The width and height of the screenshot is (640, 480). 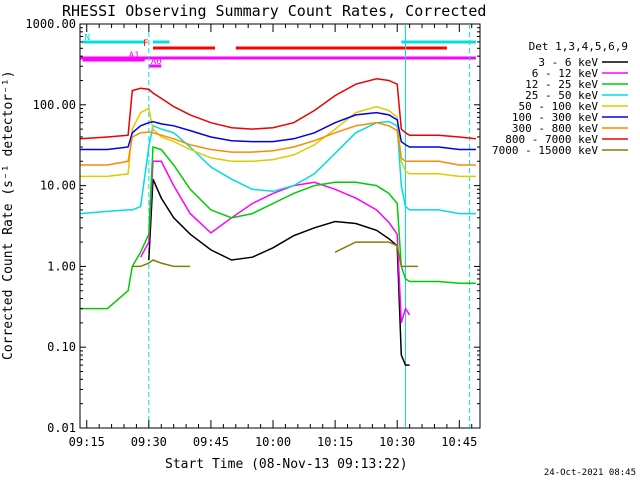 I want to click on legend-title: Det 1,3,4,5,6,9, so click(x=578, y=46).